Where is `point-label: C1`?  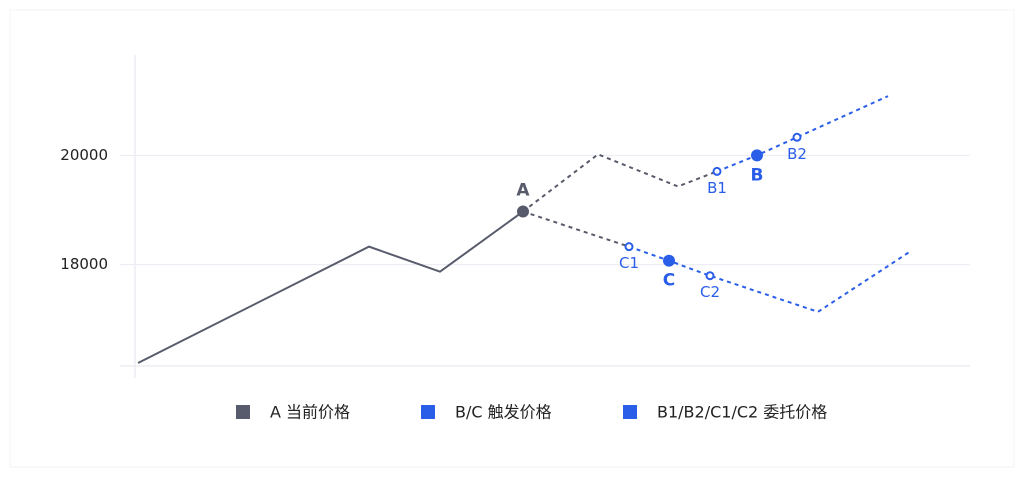 point-label: C1 is located at coordinates (629, 263).